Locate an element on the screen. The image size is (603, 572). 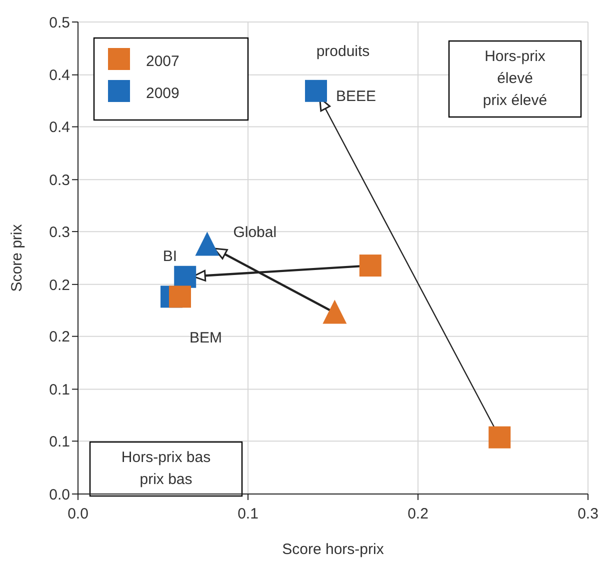
annotation: Hors-prix élevé prix élevé is located at coordinates (515, 78).